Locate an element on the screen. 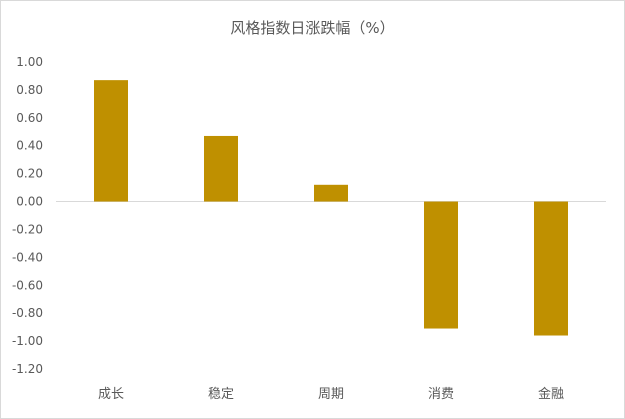 This screenshot has width=625, height=419. x-category-label: 成长 is located at coordinates (111, 394).